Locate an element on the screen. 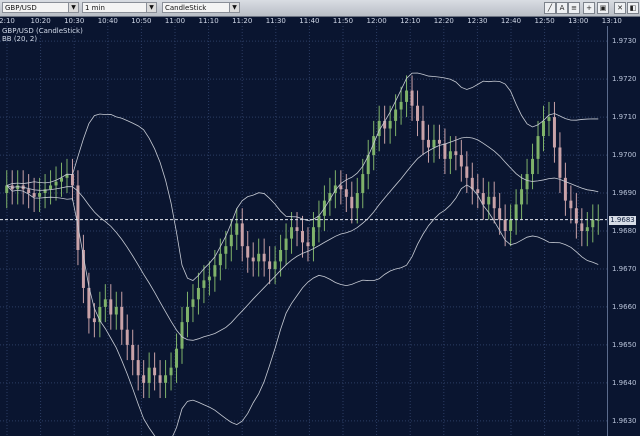  time-tick-label: 11:10 is located at coordinates (208, 21).